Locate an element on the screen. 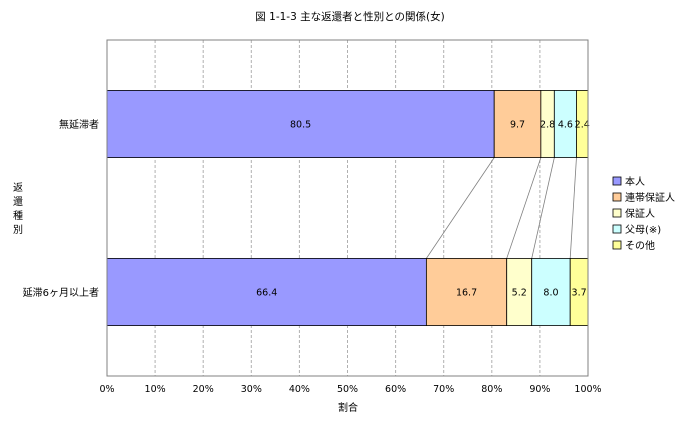  legend-label: 連帯保証人 is located at coordinates (650, 197).